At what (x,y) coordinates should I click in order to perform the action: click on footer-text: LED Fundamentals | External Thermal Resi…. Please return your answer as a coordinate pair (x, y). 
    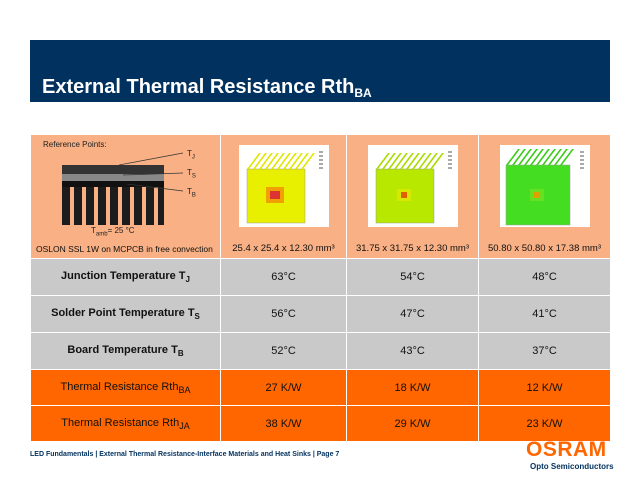
    Looking at the image, I should click on (185, 454).